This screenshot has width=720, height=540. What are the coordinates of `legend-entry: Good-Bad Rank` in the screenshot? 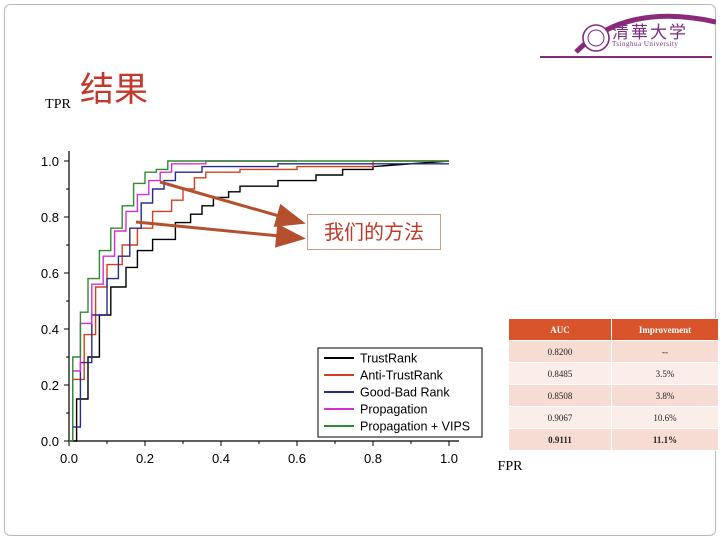 It's located at (405, 393).